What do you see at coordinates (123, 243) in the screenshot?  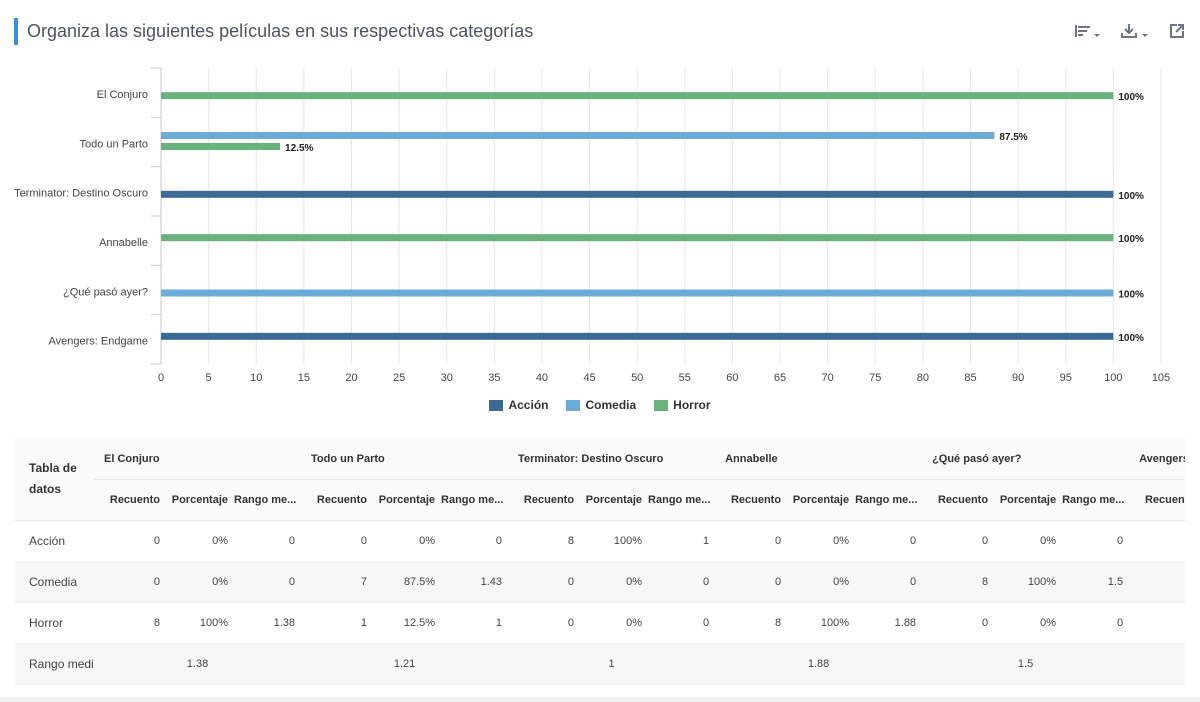 I see `category-label: Annabelle` at bounding box center [123, 243].